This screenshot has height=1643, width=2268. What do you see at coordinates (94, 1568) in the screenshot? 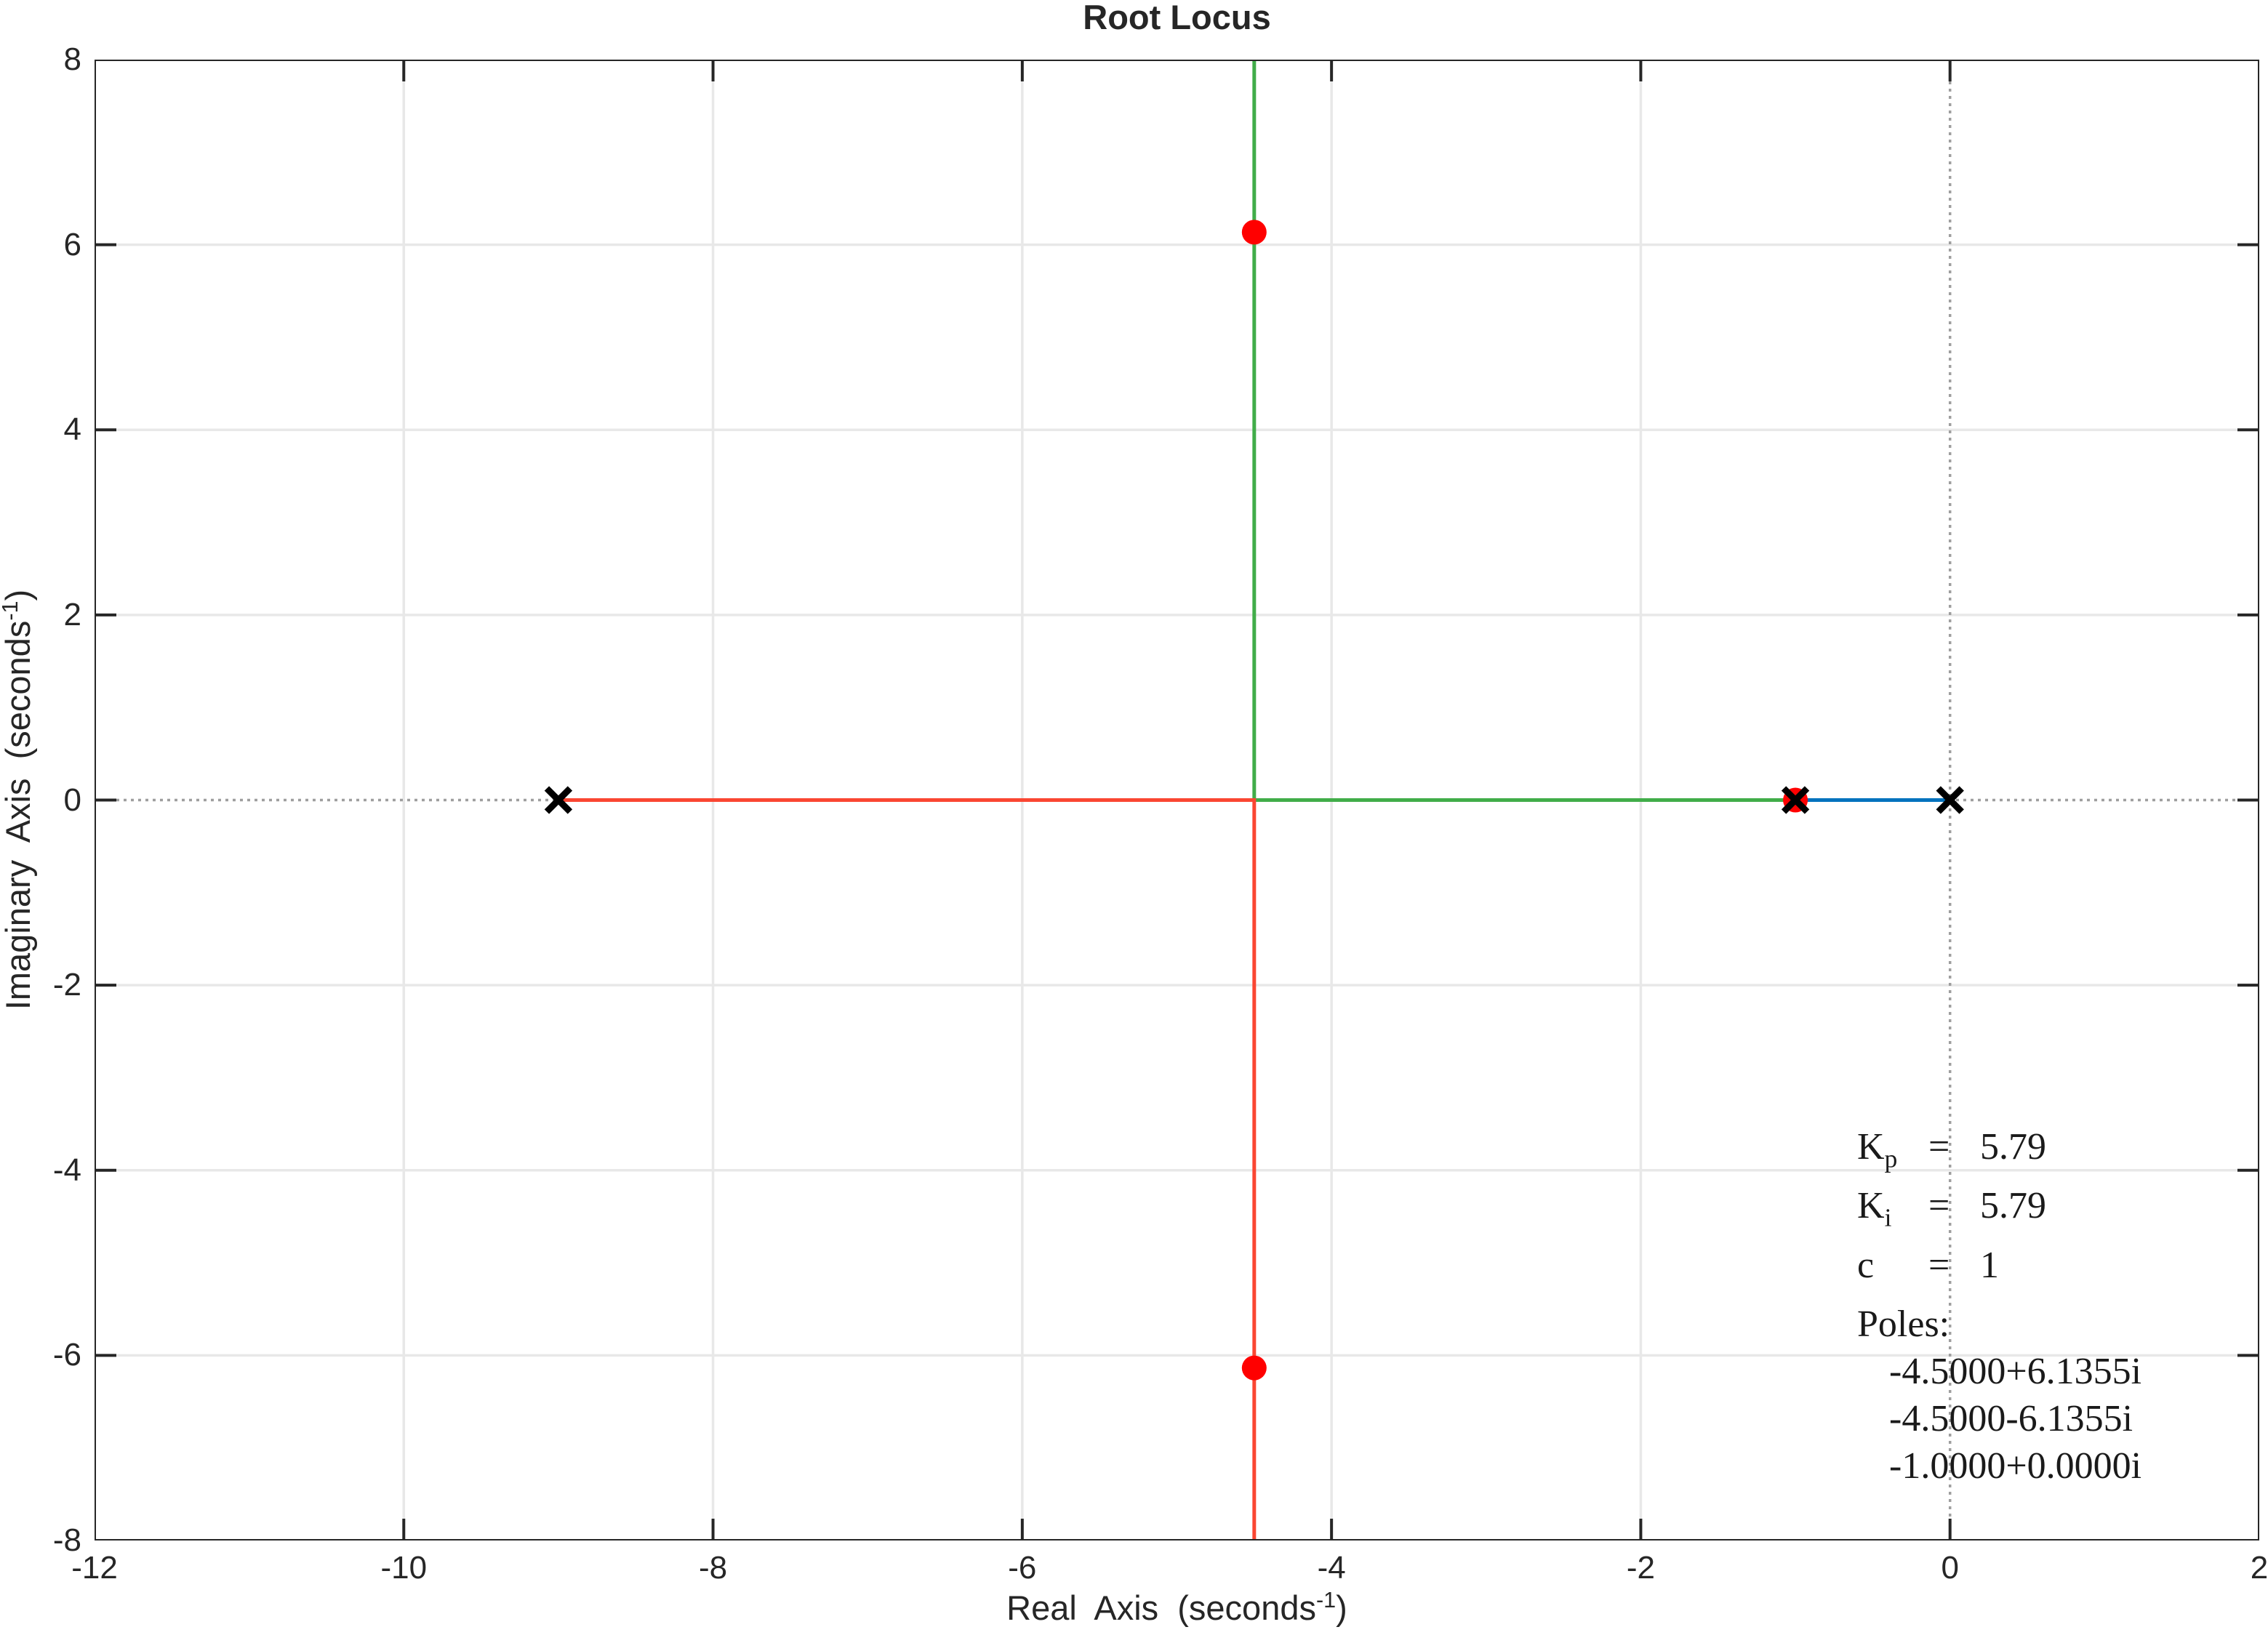
I see `x-tick-label: -12` at bounding box center [94, 1568].